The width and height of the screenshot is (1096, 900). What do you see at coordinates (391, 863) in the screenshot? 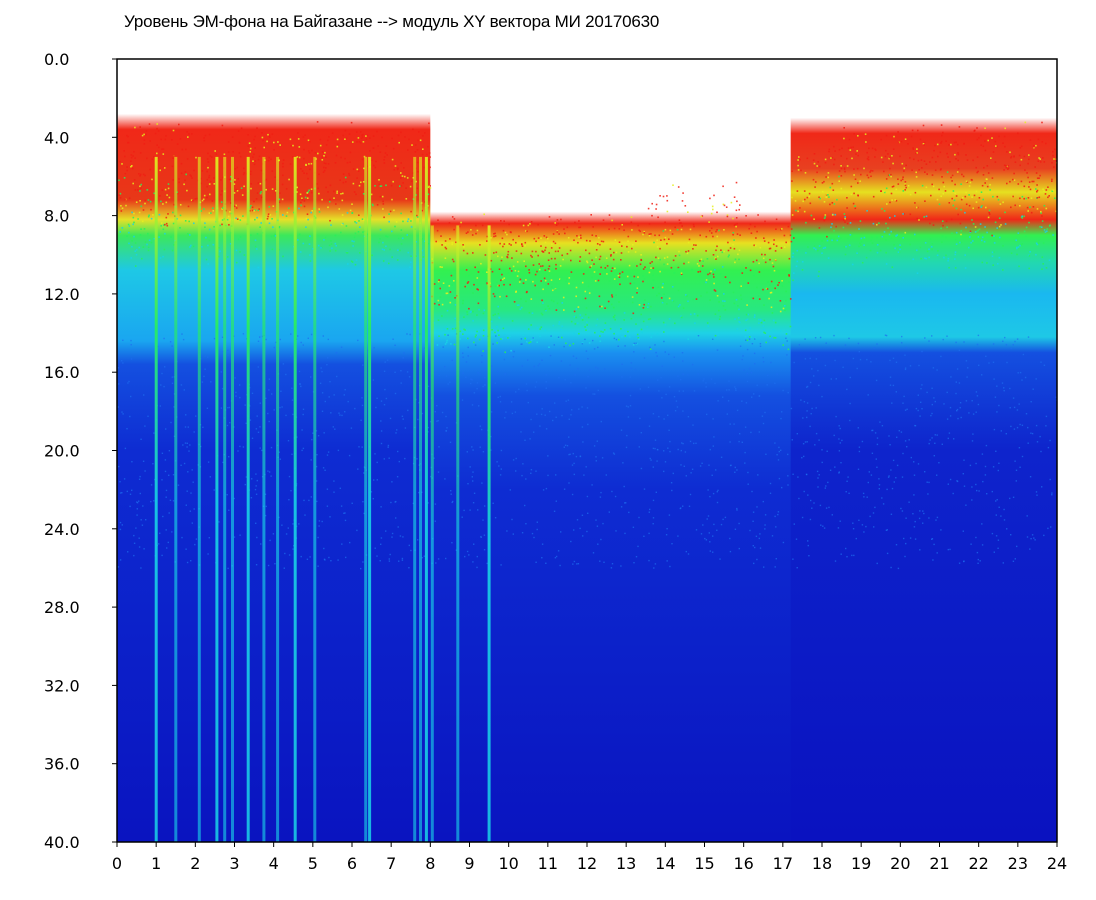
I see `x-tick-label: 7` at bounding box center [391, 863].